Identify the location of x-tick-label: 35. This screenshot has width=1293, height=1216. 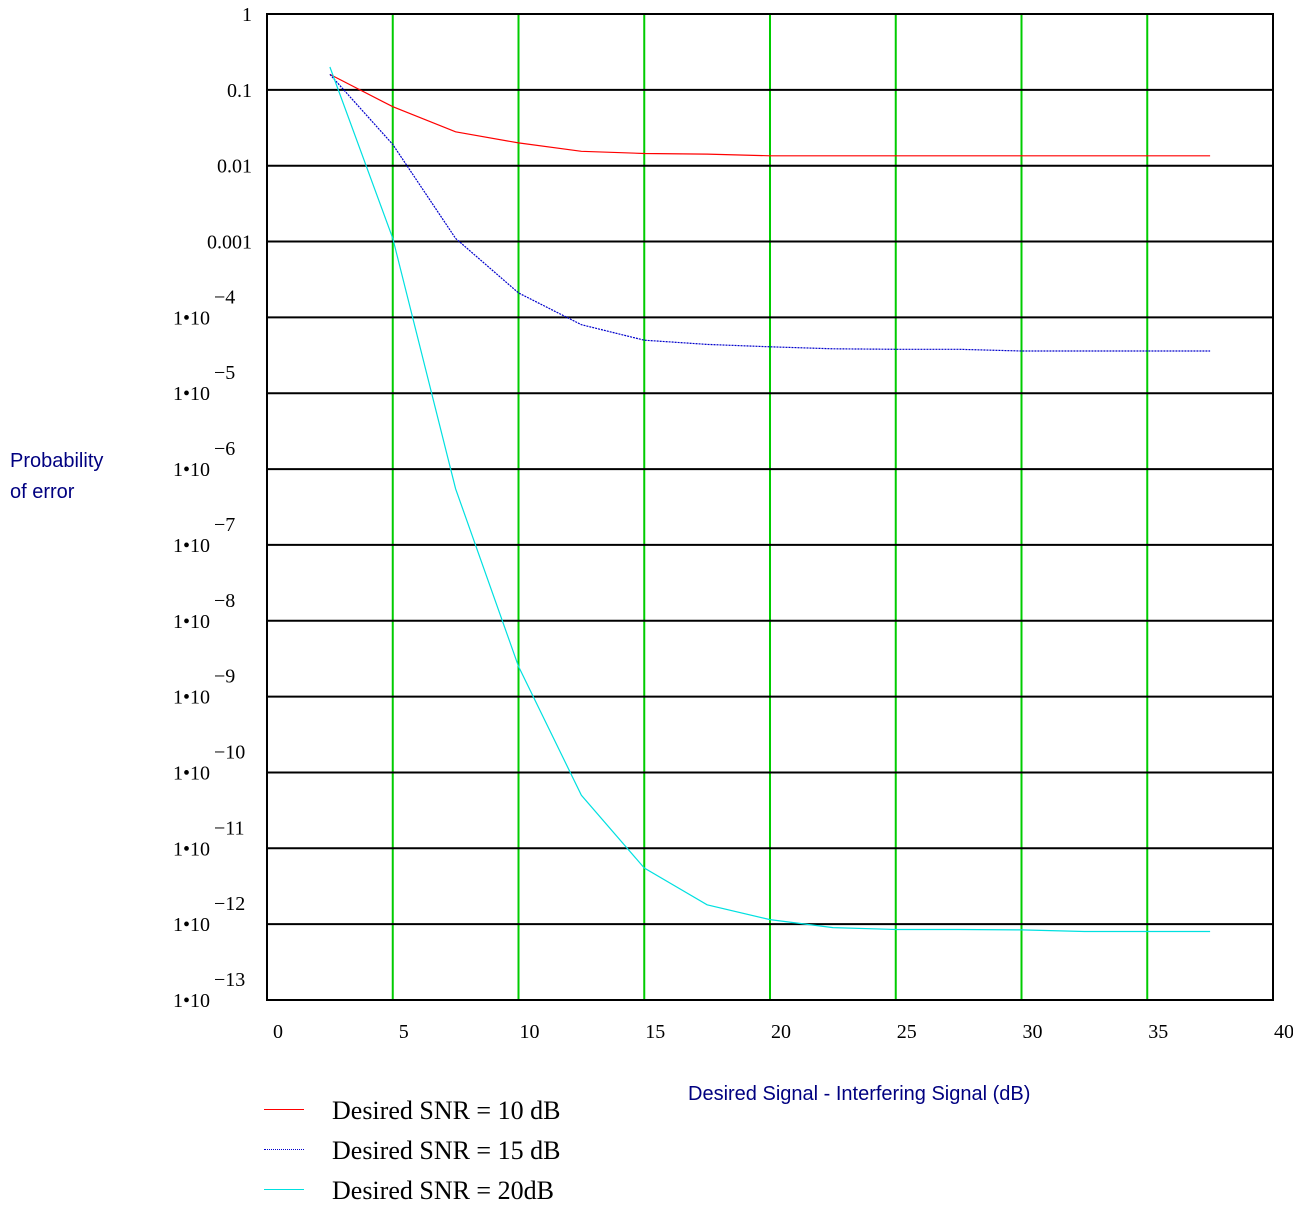
(1158, 1032).